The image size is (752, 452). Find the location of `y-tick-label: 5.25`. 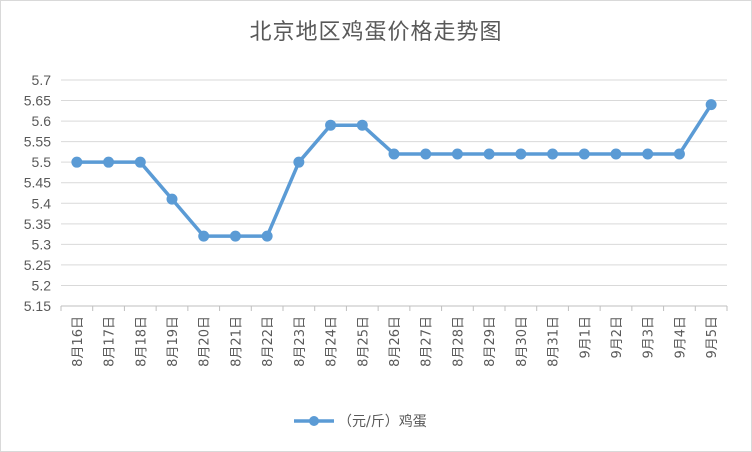

y-tick-label: 5.25 is located at coordinates (37, 265).